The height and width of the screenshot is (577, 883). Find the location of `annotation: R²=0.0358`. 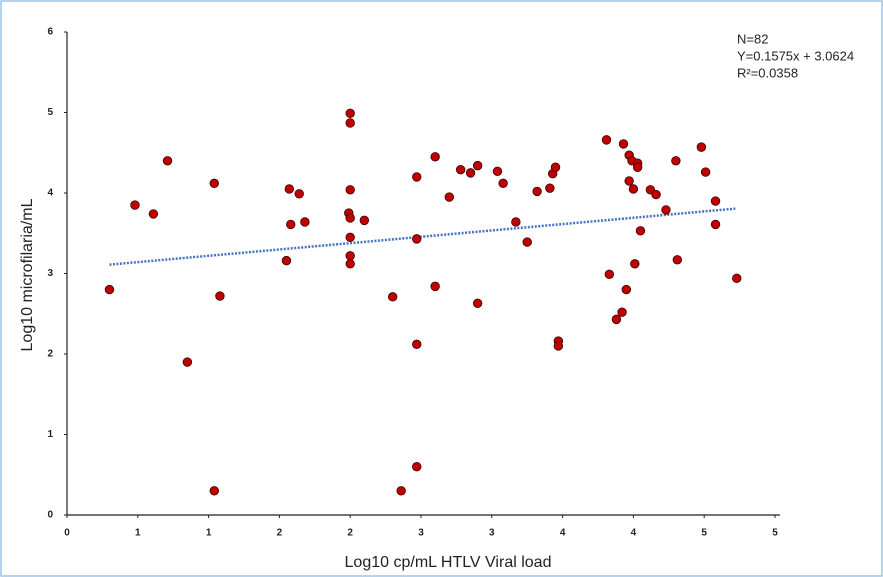

annotation: R²=0.0358 is located at coordinates (767, 72).